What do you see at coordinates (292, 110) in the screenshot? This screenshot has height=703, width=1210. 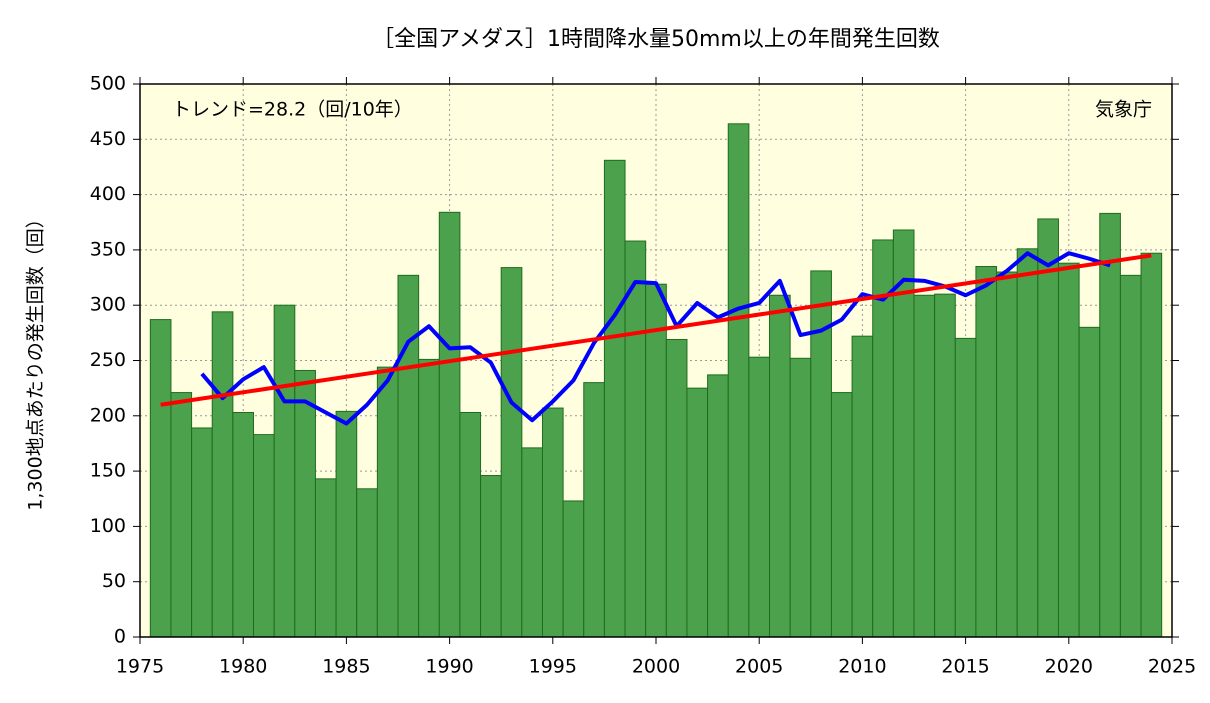 I see `annotation: トレンド=28.2（回/10年）` at bounding box center [292, 110].